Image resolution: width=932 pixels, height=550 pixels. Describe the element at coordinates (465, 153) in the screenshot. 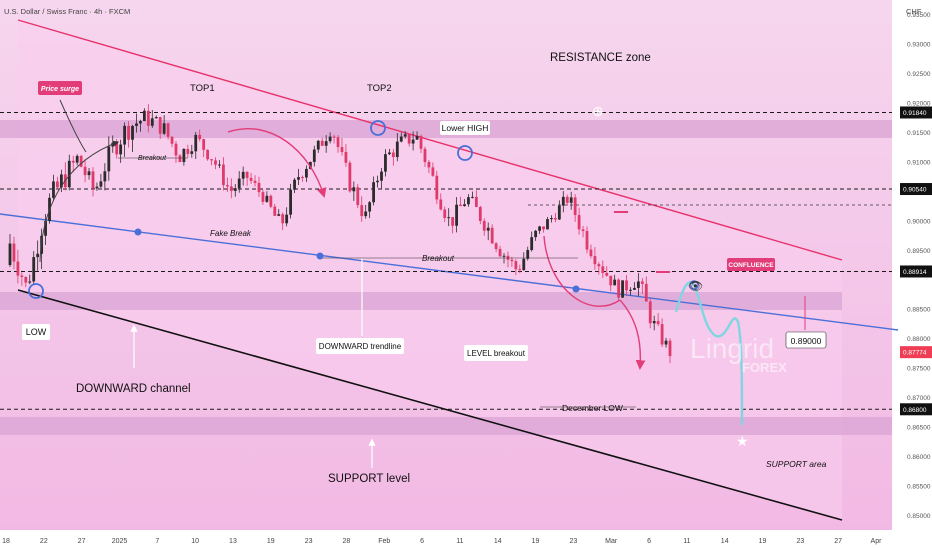

I see `lower-high-marker` at that location.